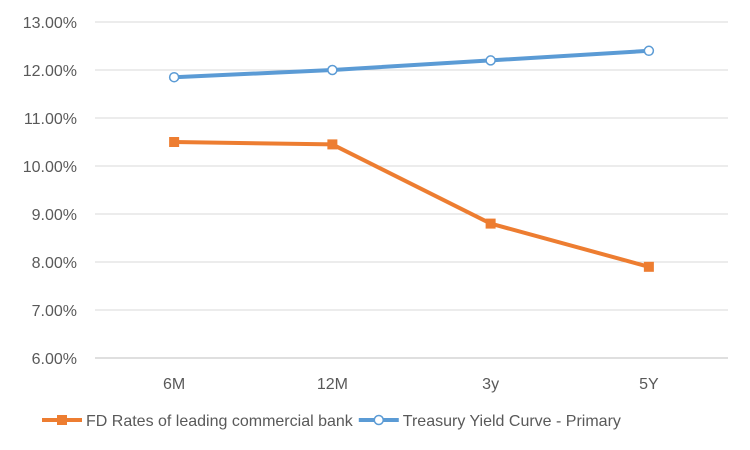 The width and height of the screenshot is (750, 450). What do you see at coordinates (50, 71) in the screenshot?
I see `y-tick-label: 12.00%` at bounding box center [50, 71].